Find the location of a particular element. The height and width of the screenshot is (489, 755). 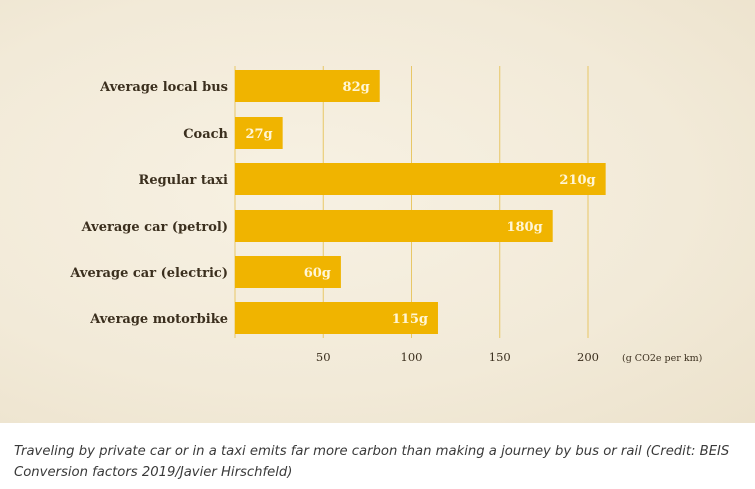

x-axis-unit-label: (g CO2e per km) is located at coordinates (662, 358).